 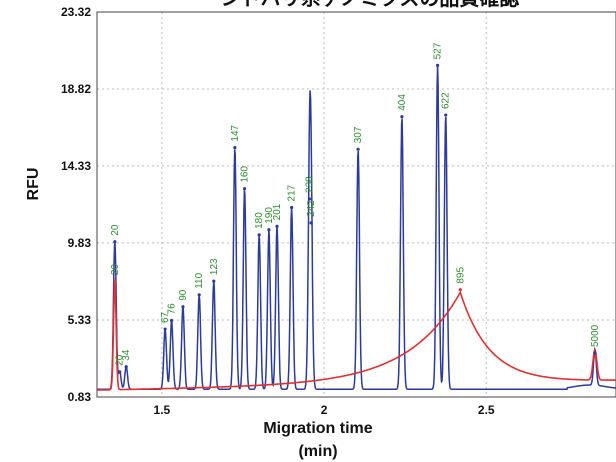 What do you see at coordinates (76, 166) in the screenshot?
I see `y-tick-label: 14.33` at bounding box center [76, 166].